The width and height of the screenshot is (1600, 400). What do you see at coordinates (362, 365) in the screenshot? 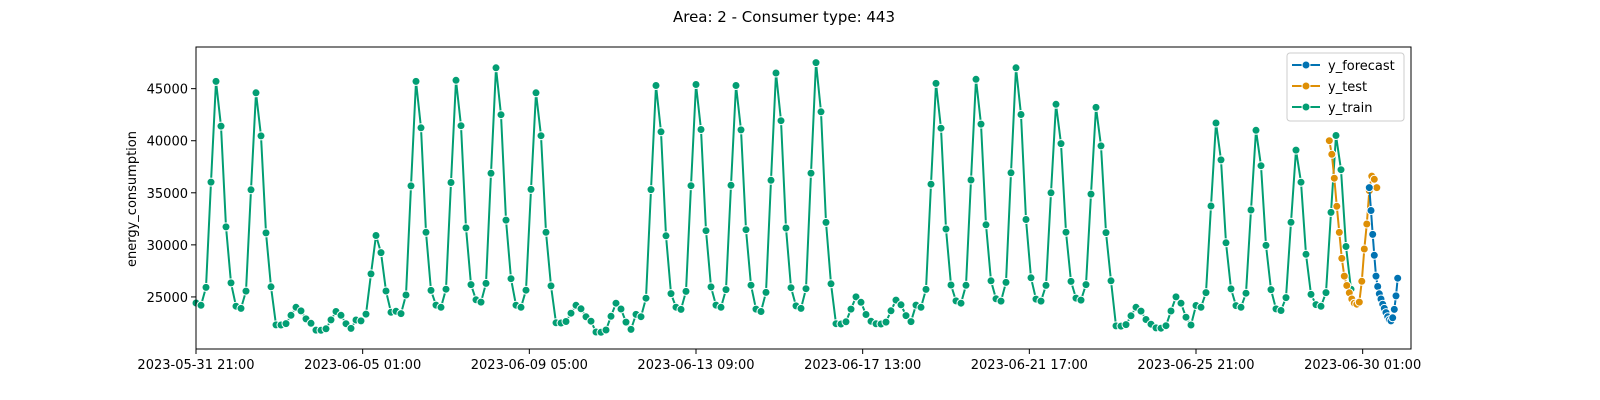
I see `x-tick-label: 2023-06-05 01:00` at bounding box center [362, 365].